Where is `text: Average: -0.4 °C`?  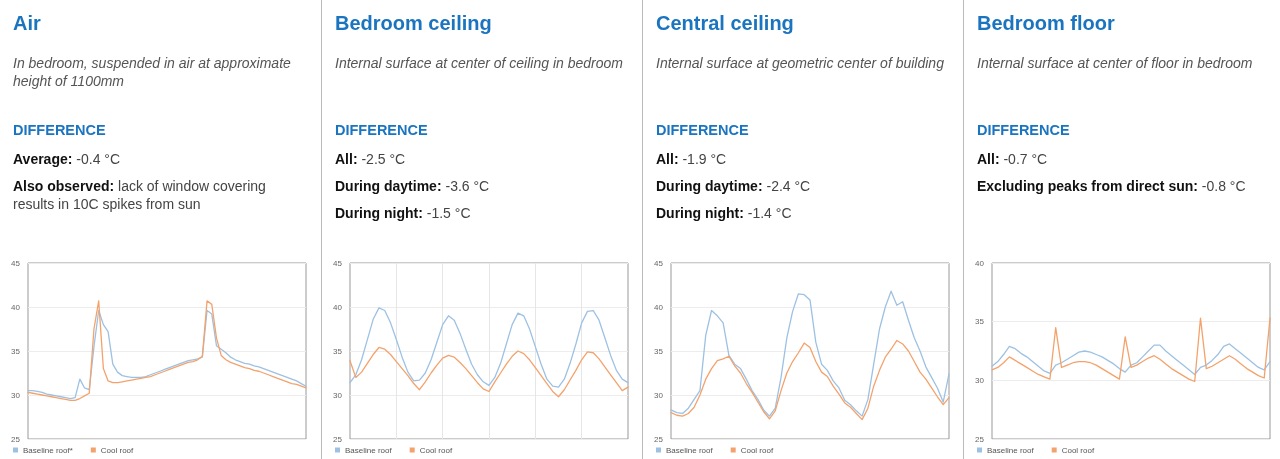
text: Average: -0.4 °C is located at coordinates (67, 159).